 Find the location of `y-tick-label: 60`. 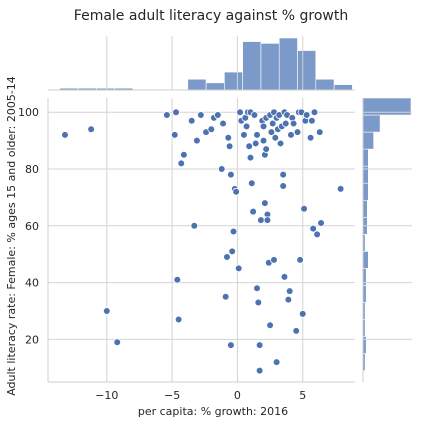

y-tick-label: 60 is located at coordinates (32, 226).